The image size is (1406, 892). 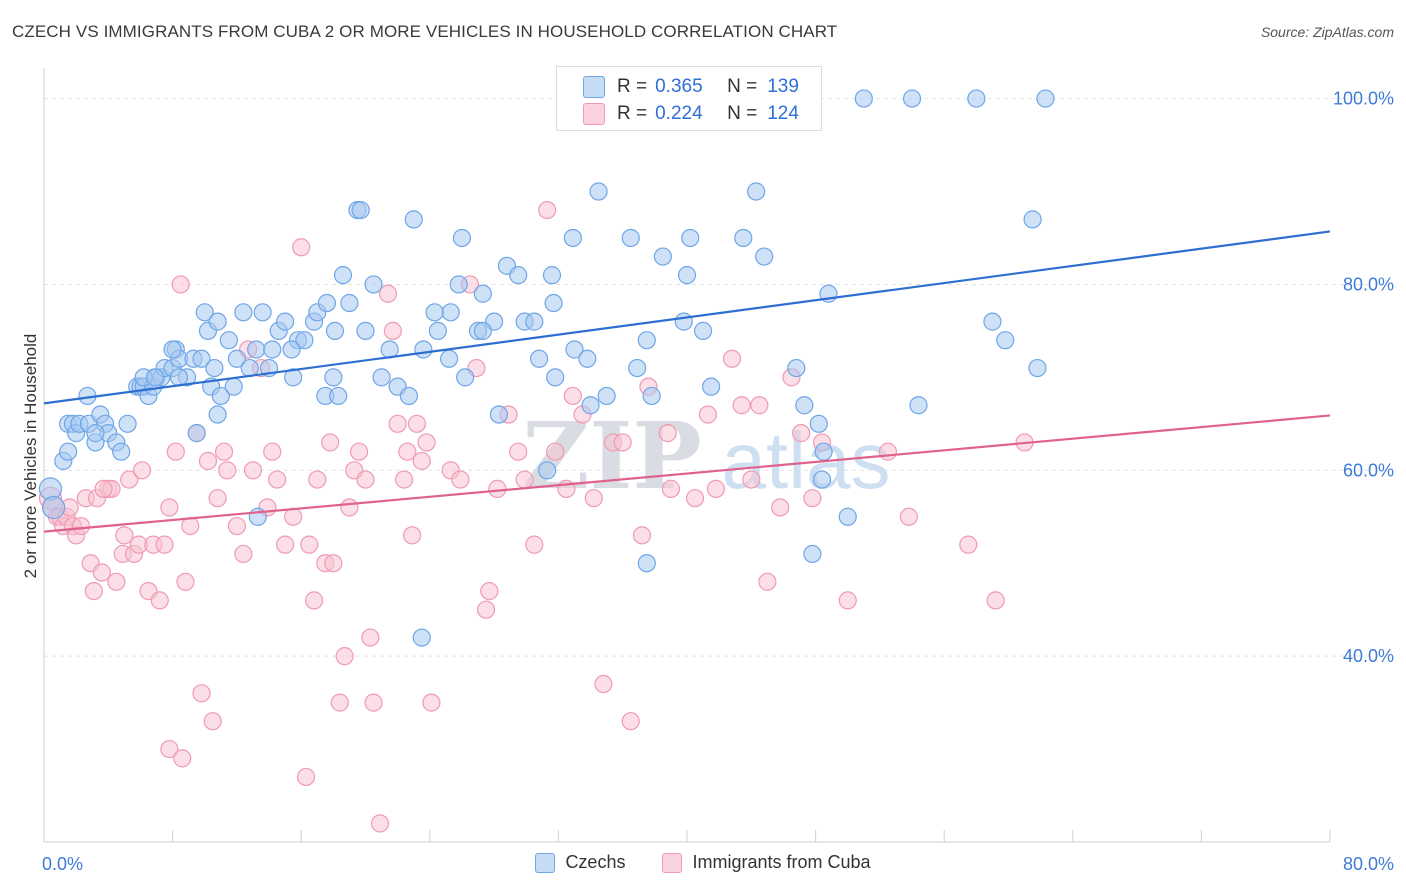 I want to click on x-tick-label-max: 80.0%, so click(x=1368, y=864).